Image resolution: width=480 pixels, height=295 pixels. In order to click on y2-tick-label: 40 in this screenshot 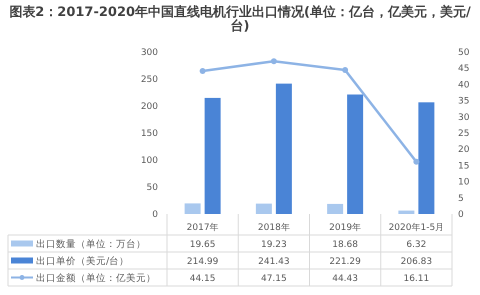, I will do `click(464, 85)`.